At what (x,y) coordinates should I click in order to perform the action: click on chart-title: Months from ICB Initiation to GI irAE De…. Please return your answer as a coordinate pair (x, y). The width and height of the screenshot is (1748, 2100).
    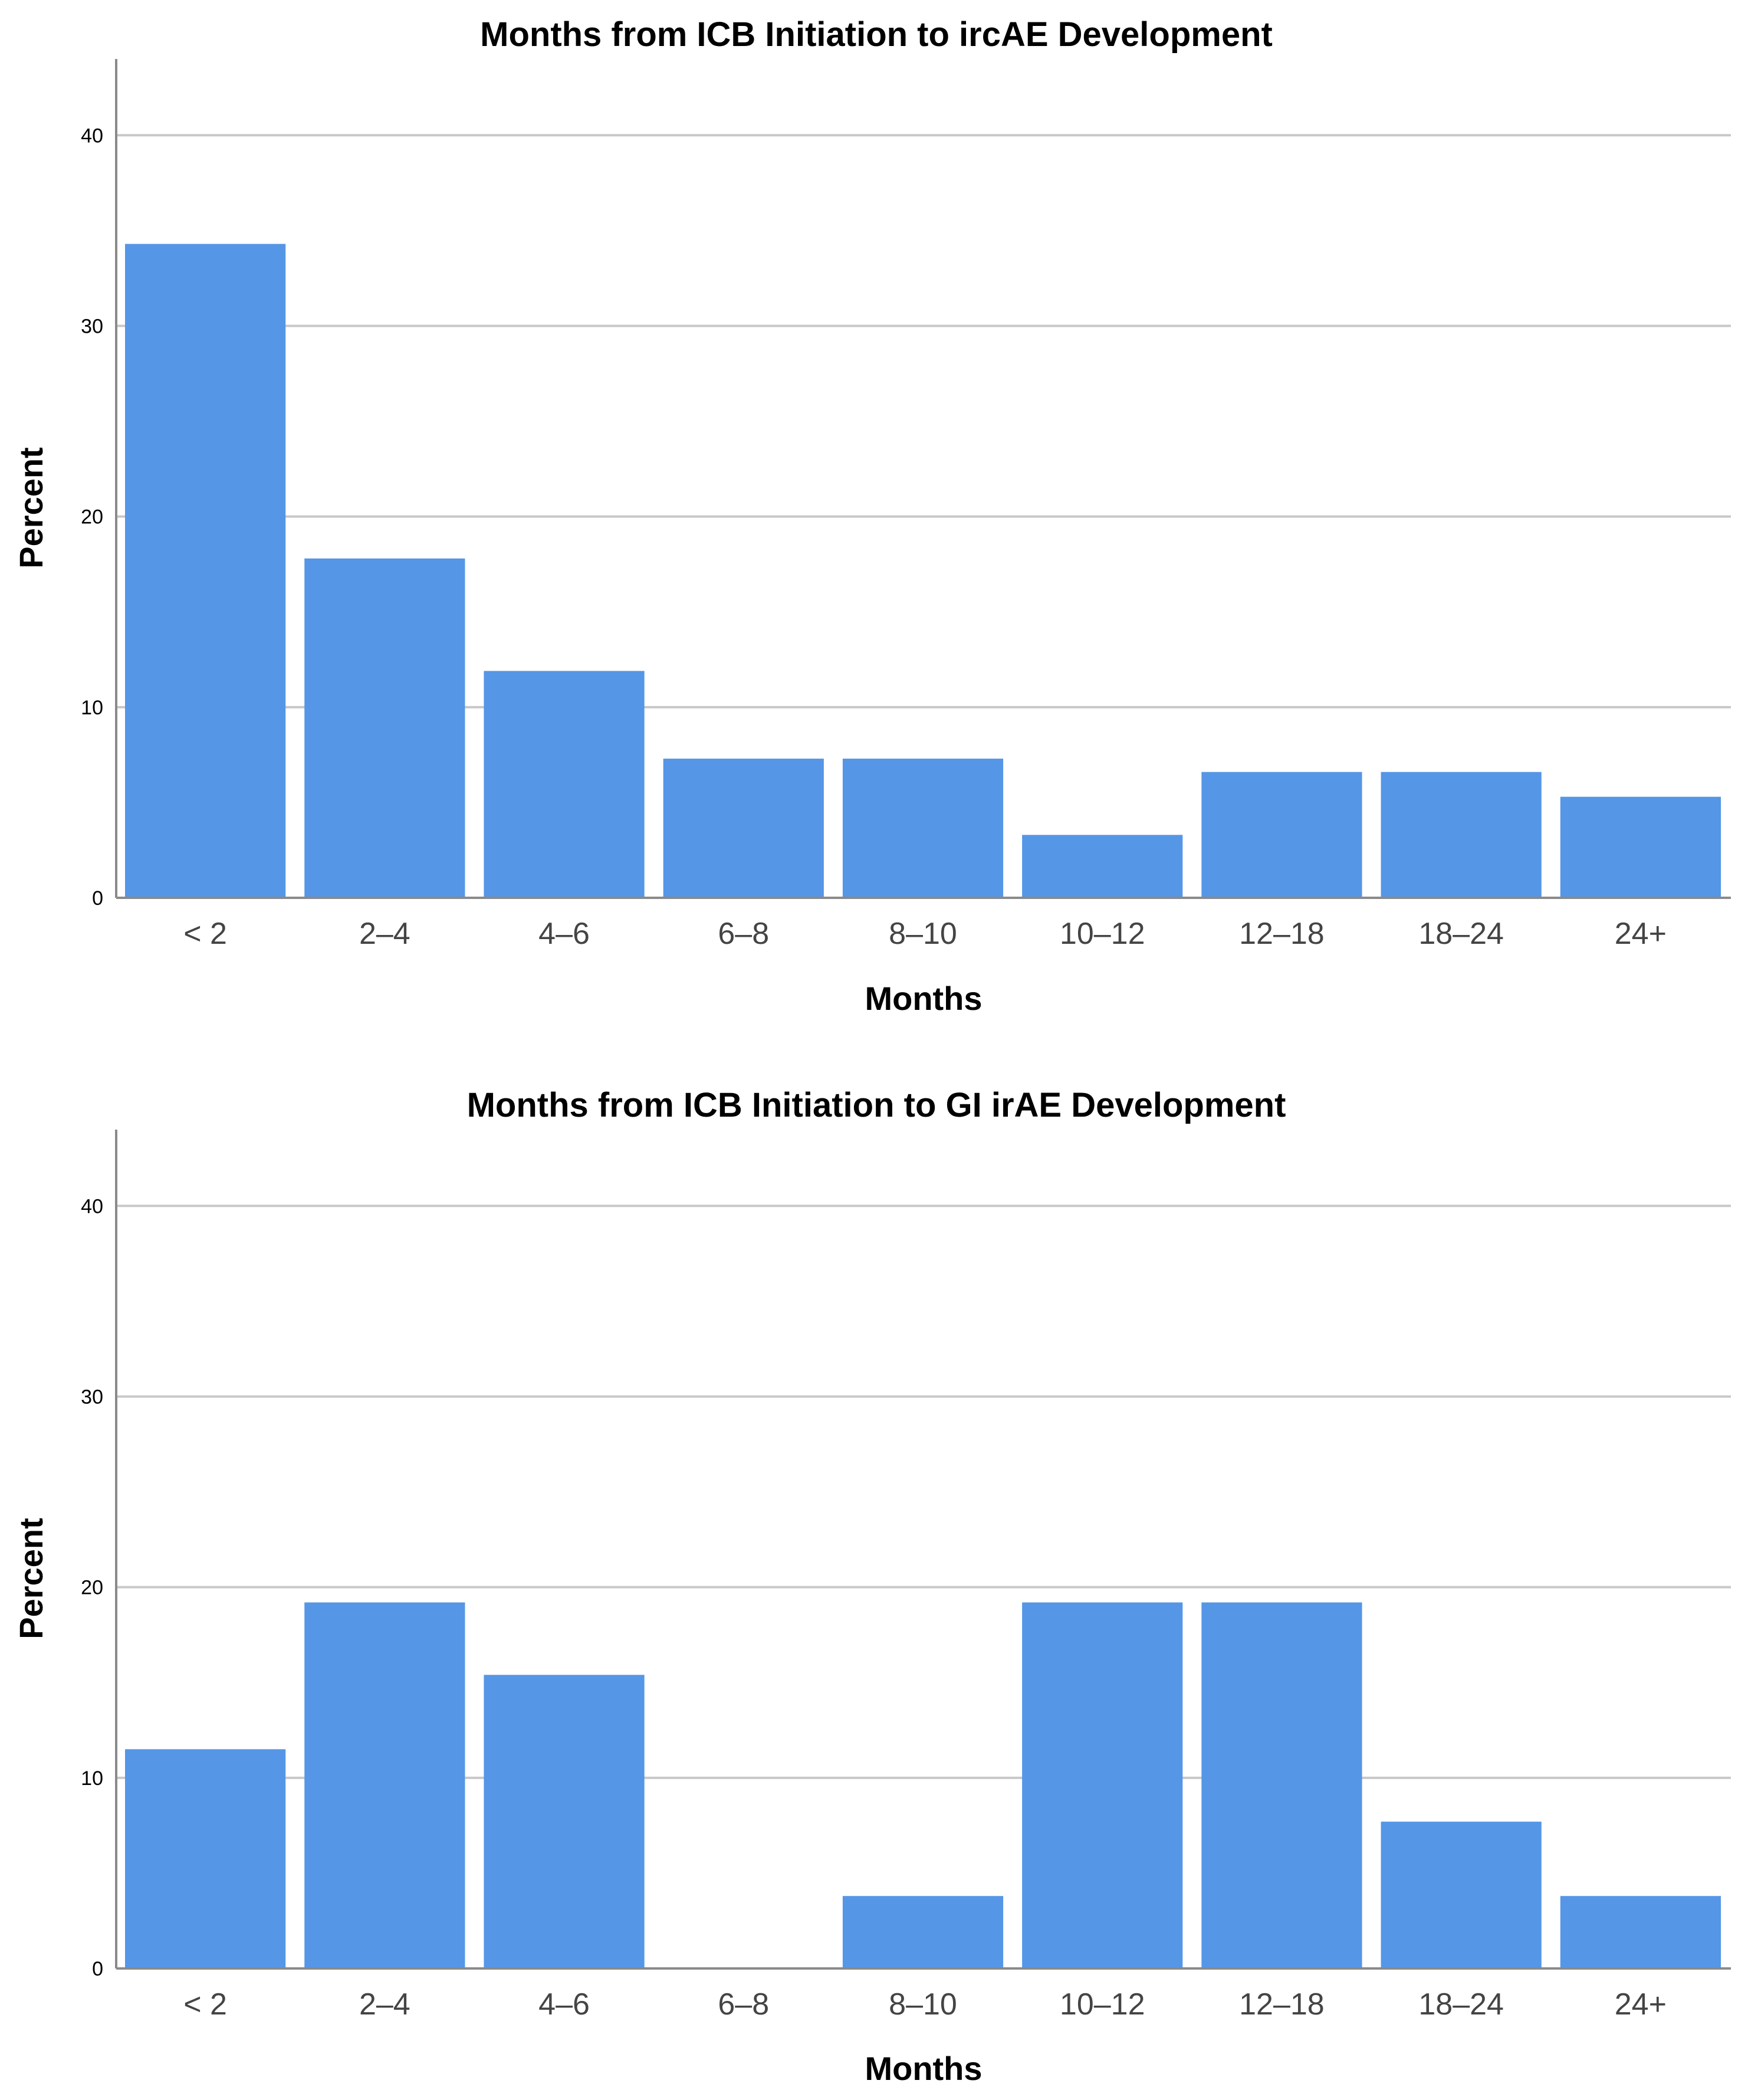
    Looking at the image, I should click on (876, 1105).